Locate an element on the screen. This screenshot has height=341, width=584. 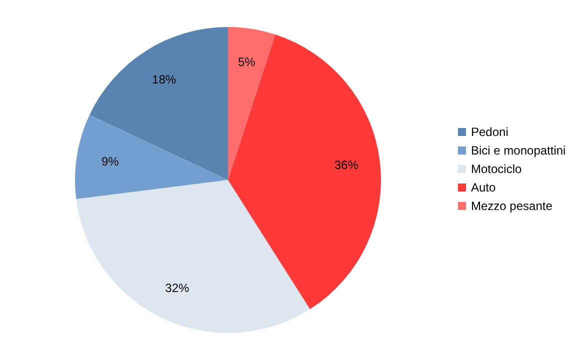
data-label: 32% is located at coordinates (177, 287).